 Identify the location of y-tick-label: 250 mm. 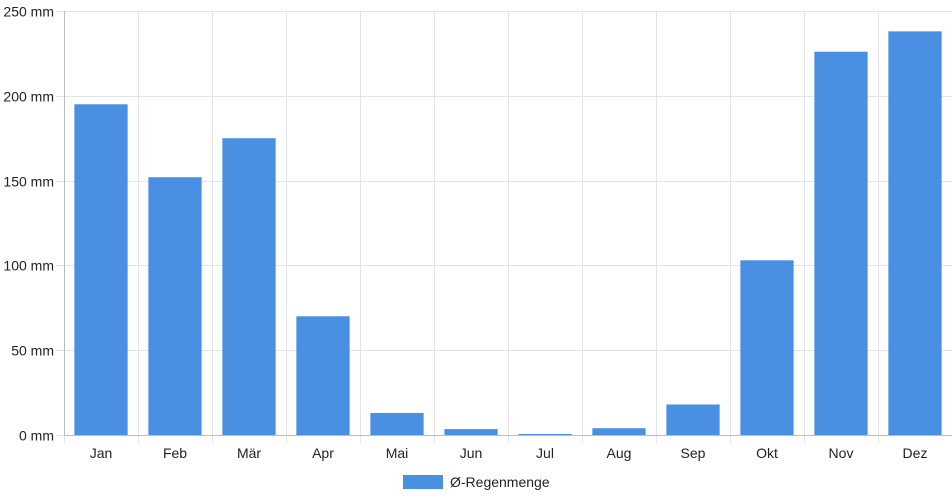
(28, 12).